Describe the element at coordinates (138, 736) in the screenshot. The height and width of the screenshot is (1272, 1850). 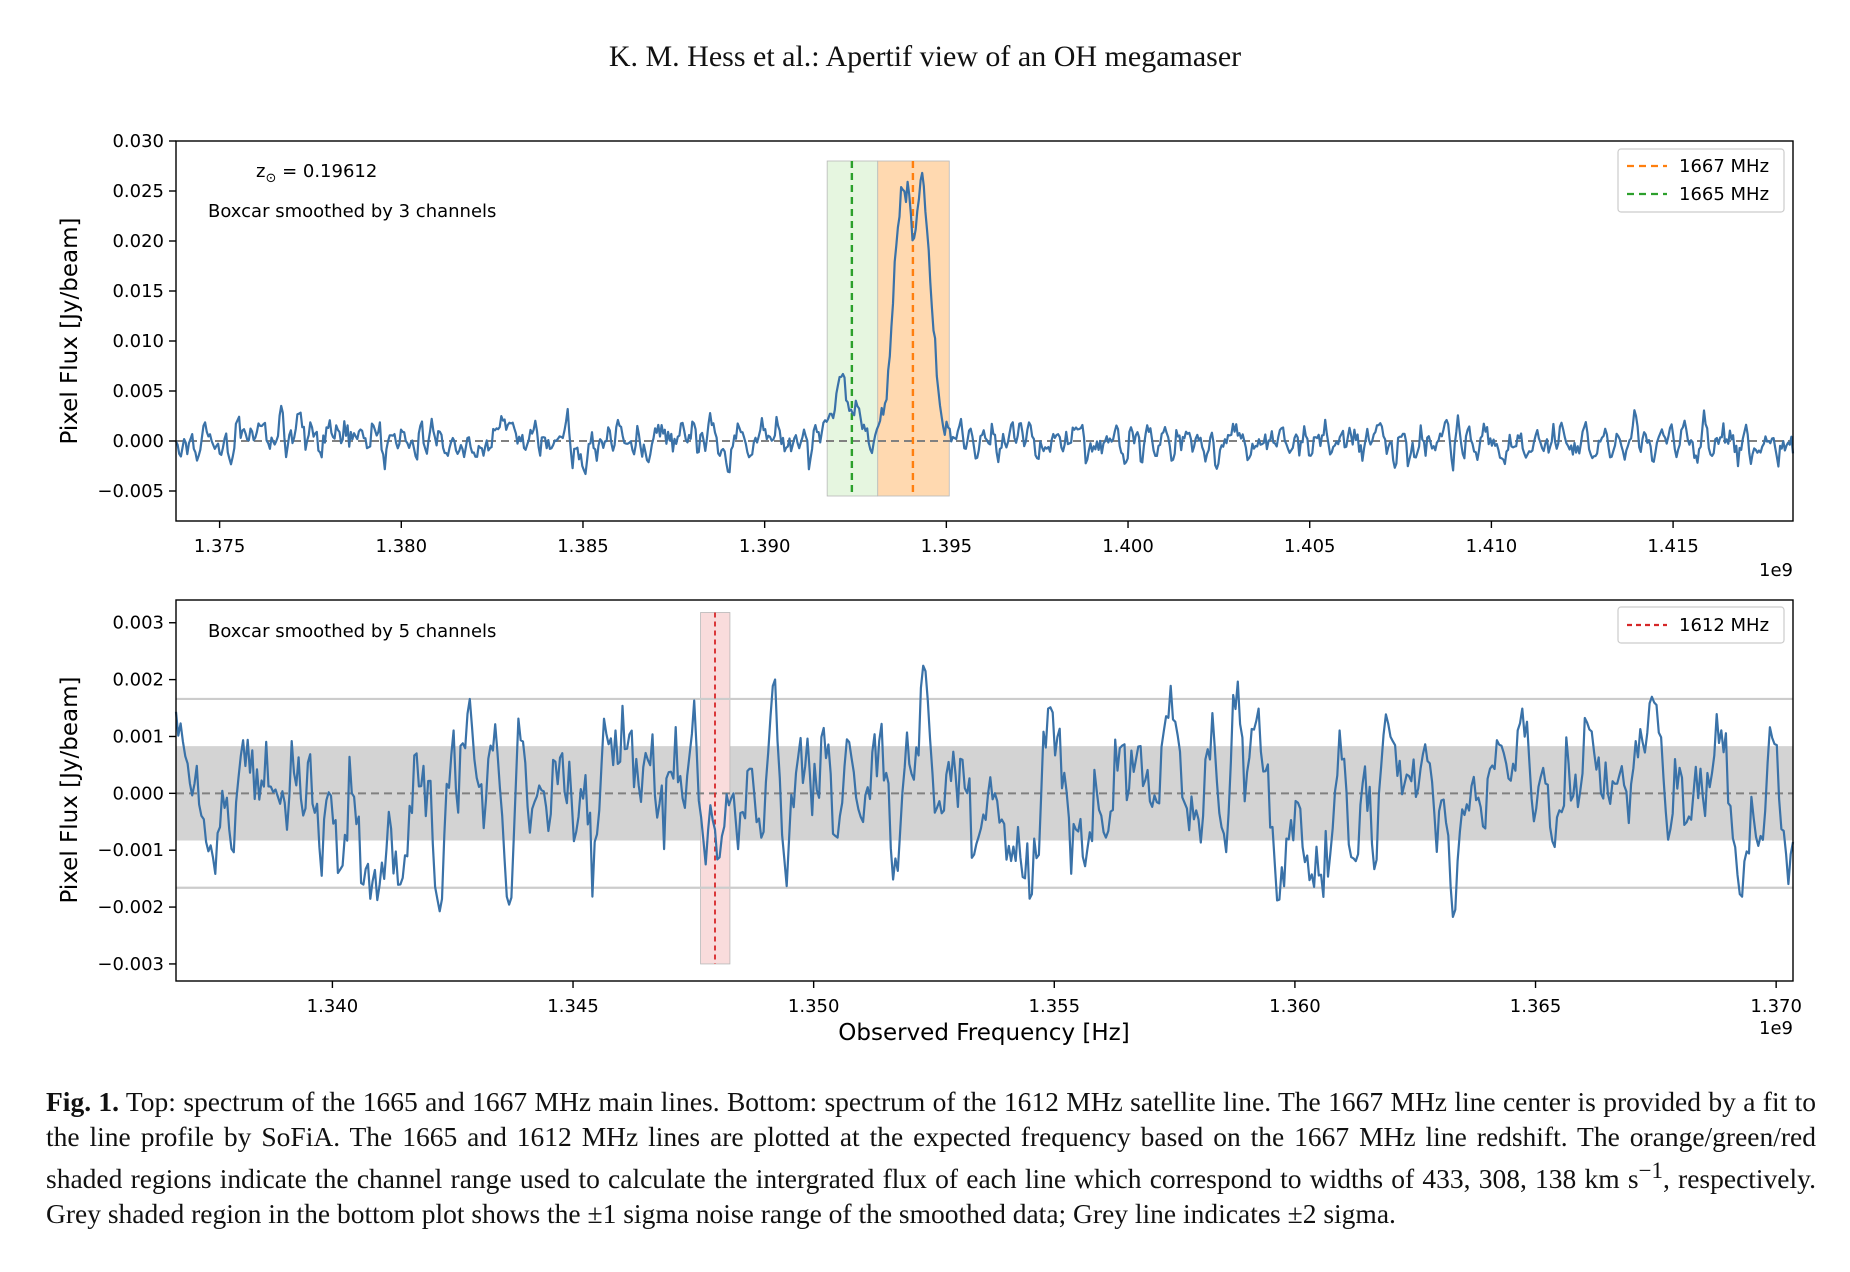
I see `bottom-ytick-label-2: 0.001` at that location.